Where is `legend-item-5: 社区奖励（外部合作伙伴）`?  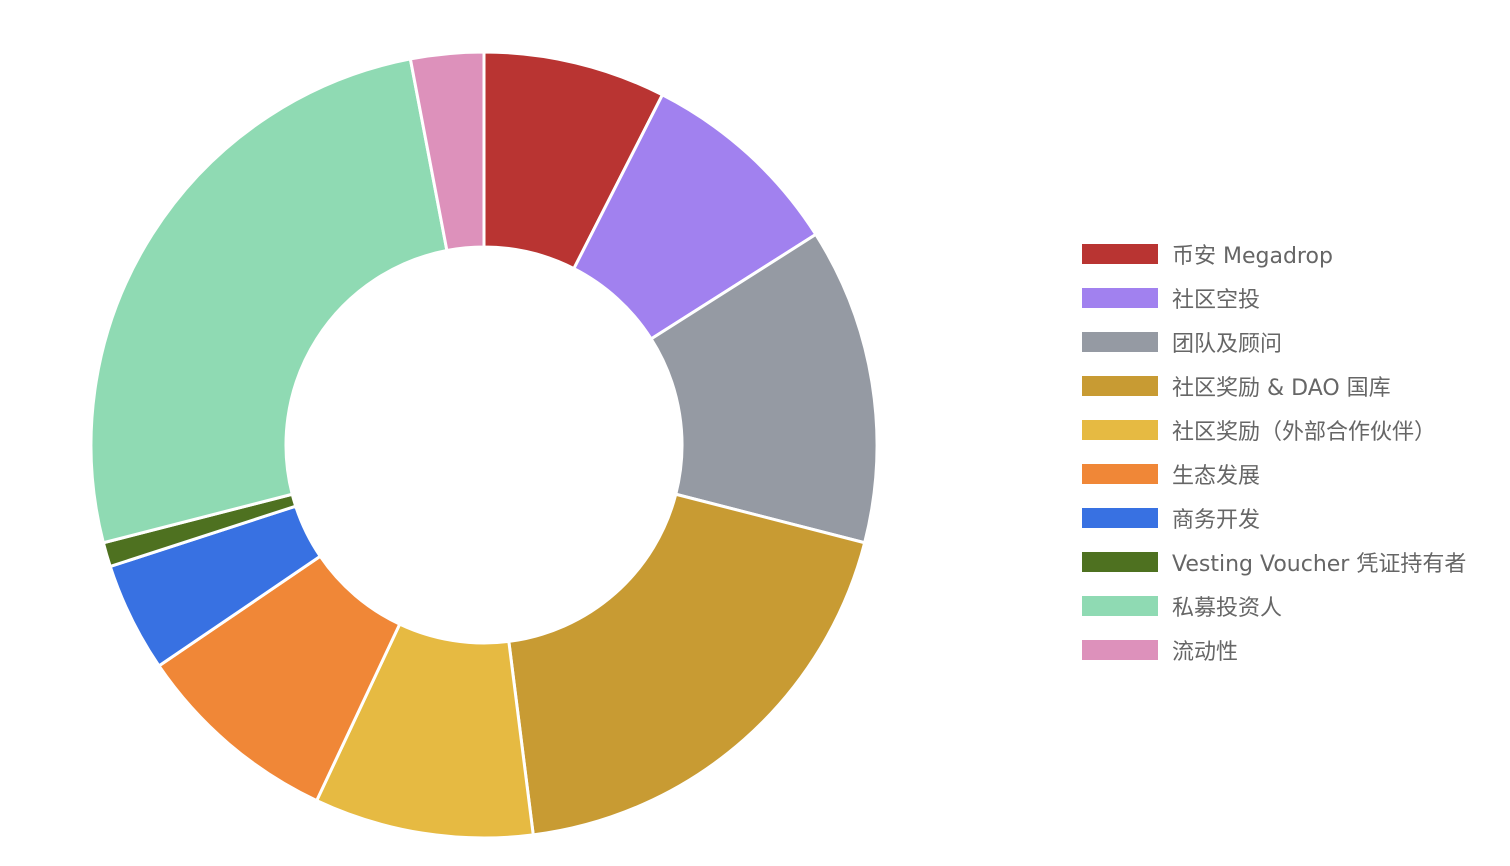 legend-item-5: 社区奖励（外部合作伙伴） is located at coordinates (1274, 430).